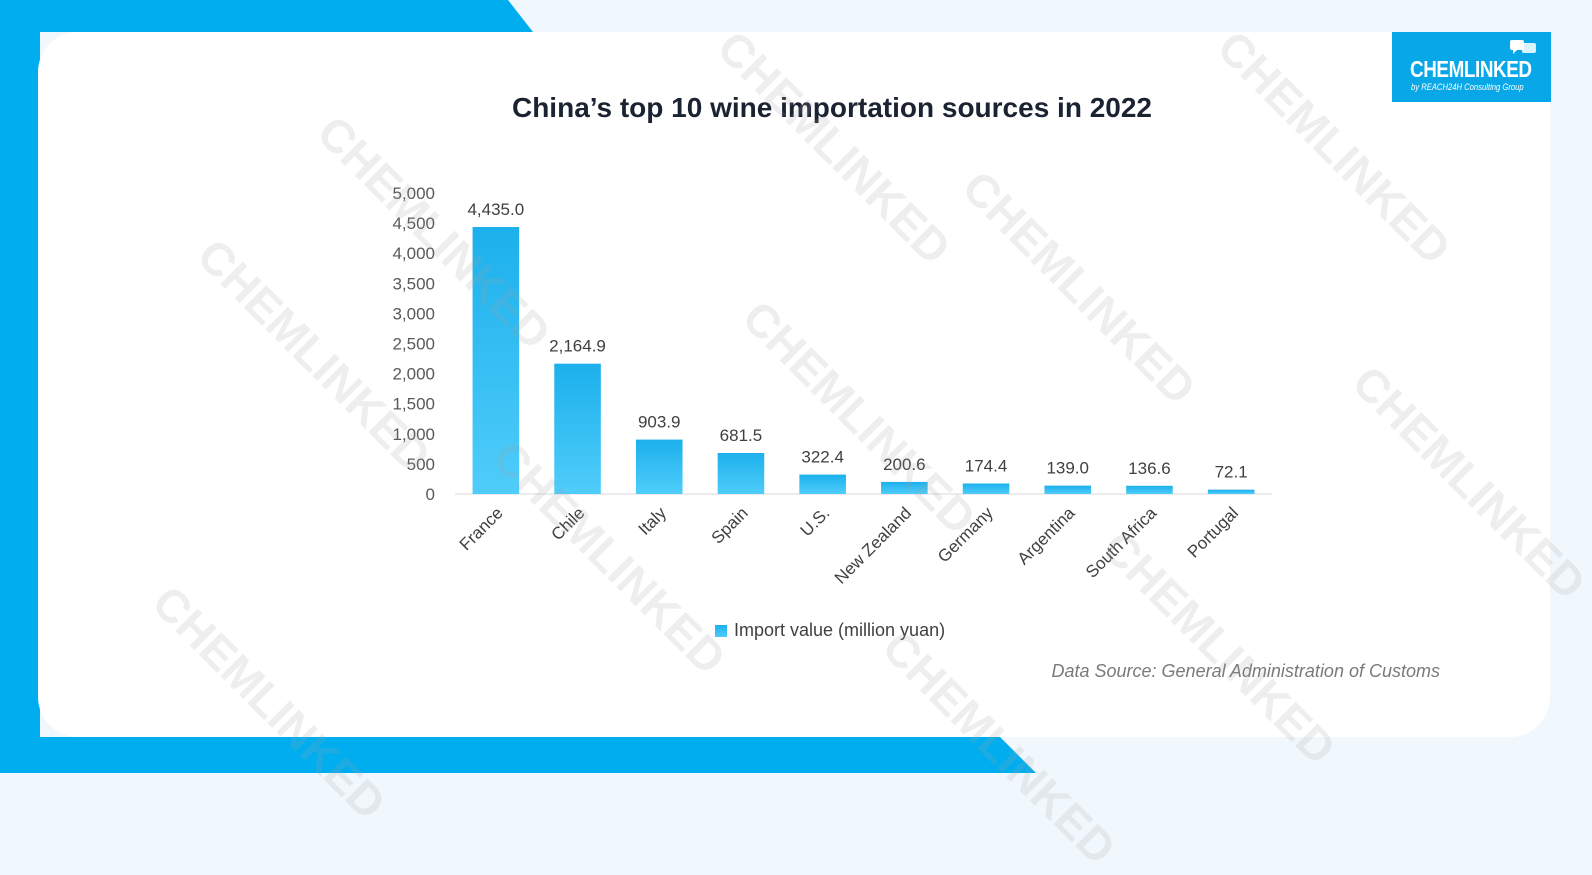  I want to click on y-tick-label: 1,500, so click(413, 404).